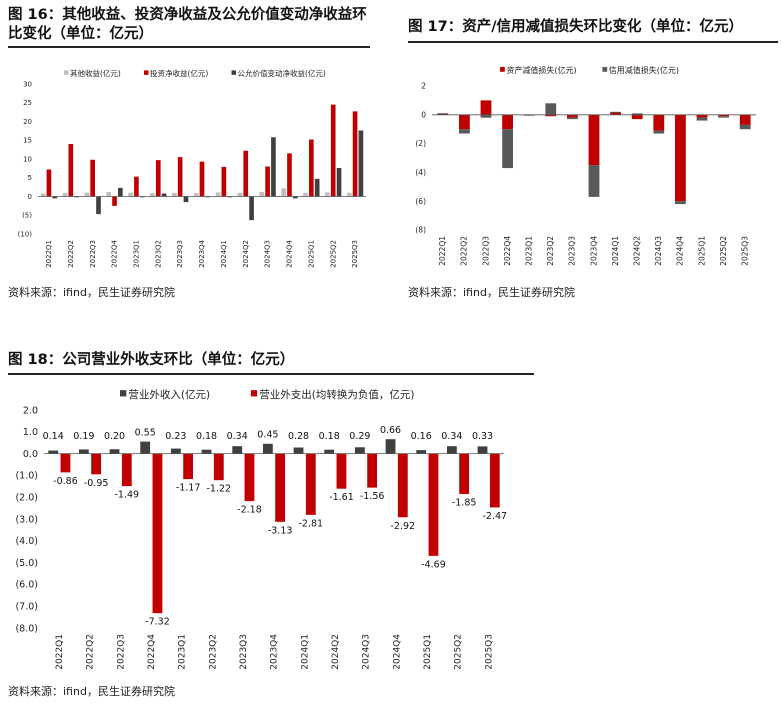  I want to click on data-label: -7.32, so click(157, 622).